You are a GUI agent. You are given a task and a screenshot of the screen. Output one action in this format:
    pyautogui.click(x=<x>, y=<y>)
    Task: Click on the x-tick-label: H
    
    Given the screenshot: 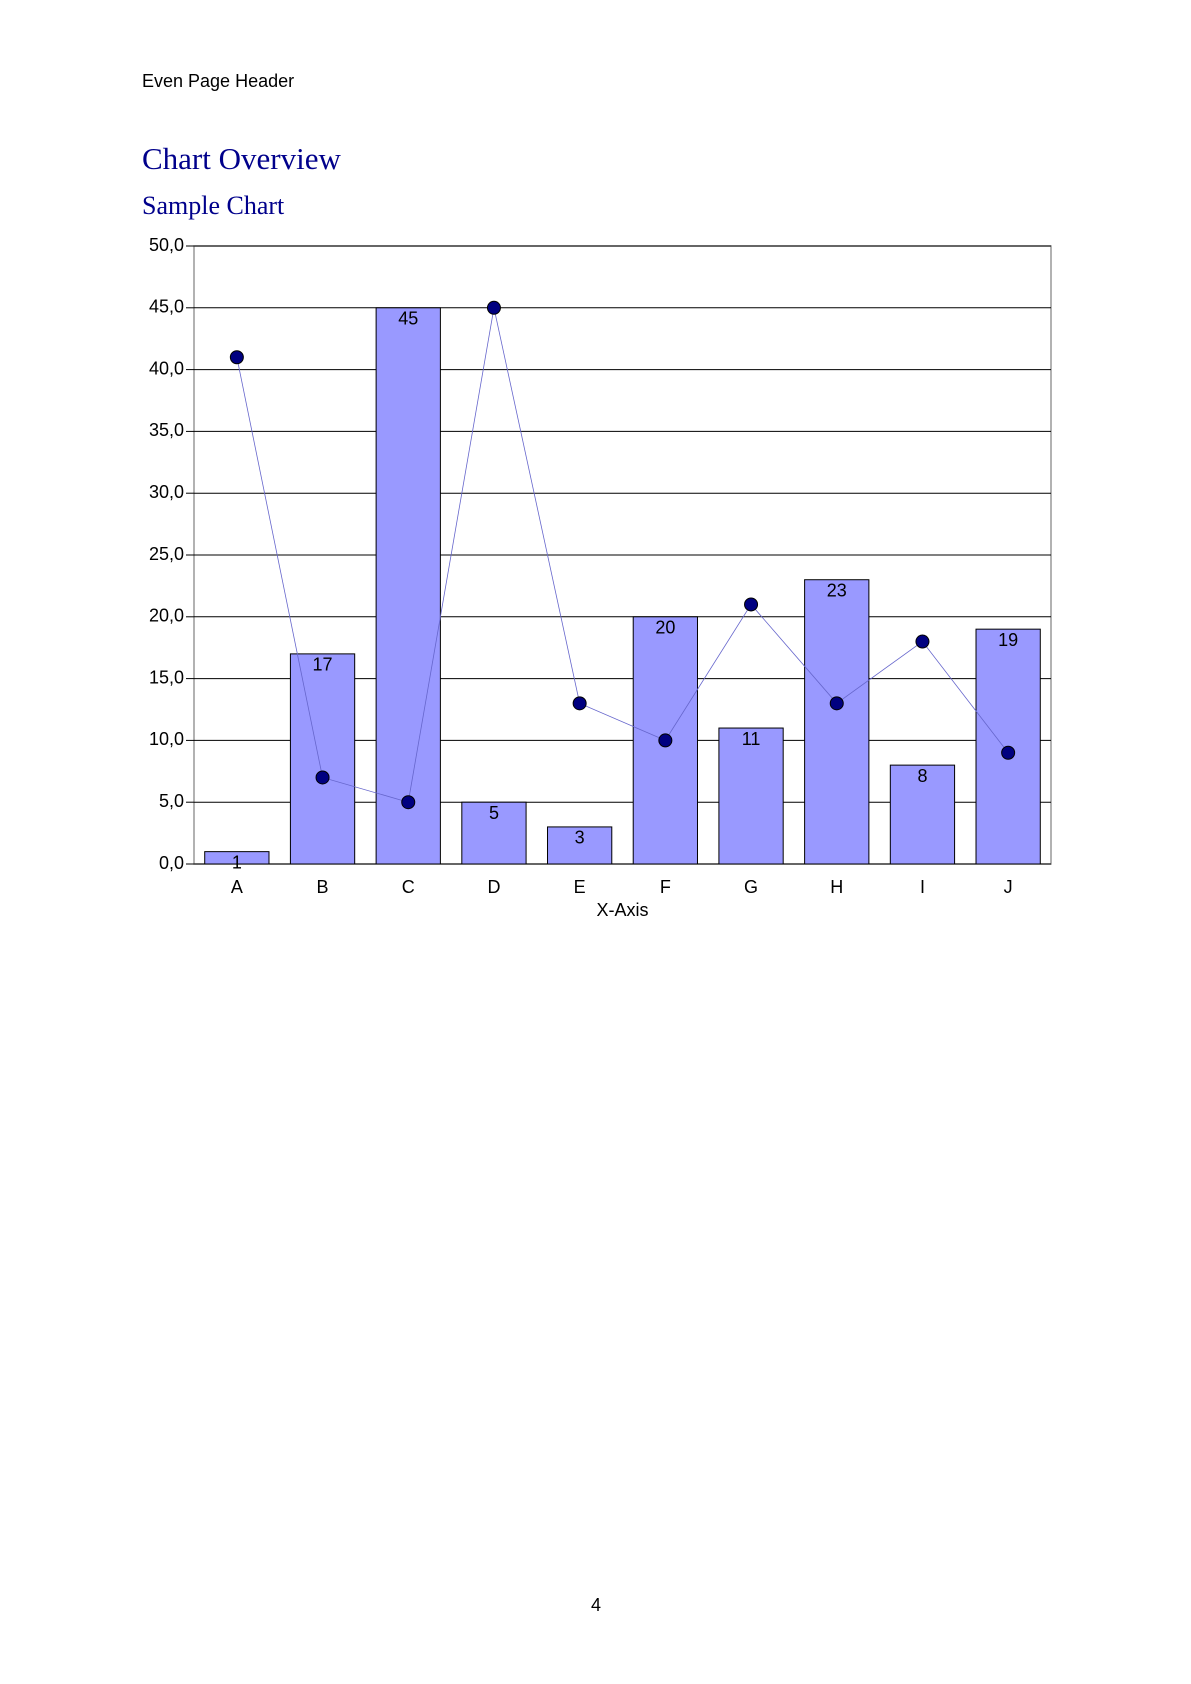 What is the action you would take?
    pyautogui.click(x=836, y=887)
    